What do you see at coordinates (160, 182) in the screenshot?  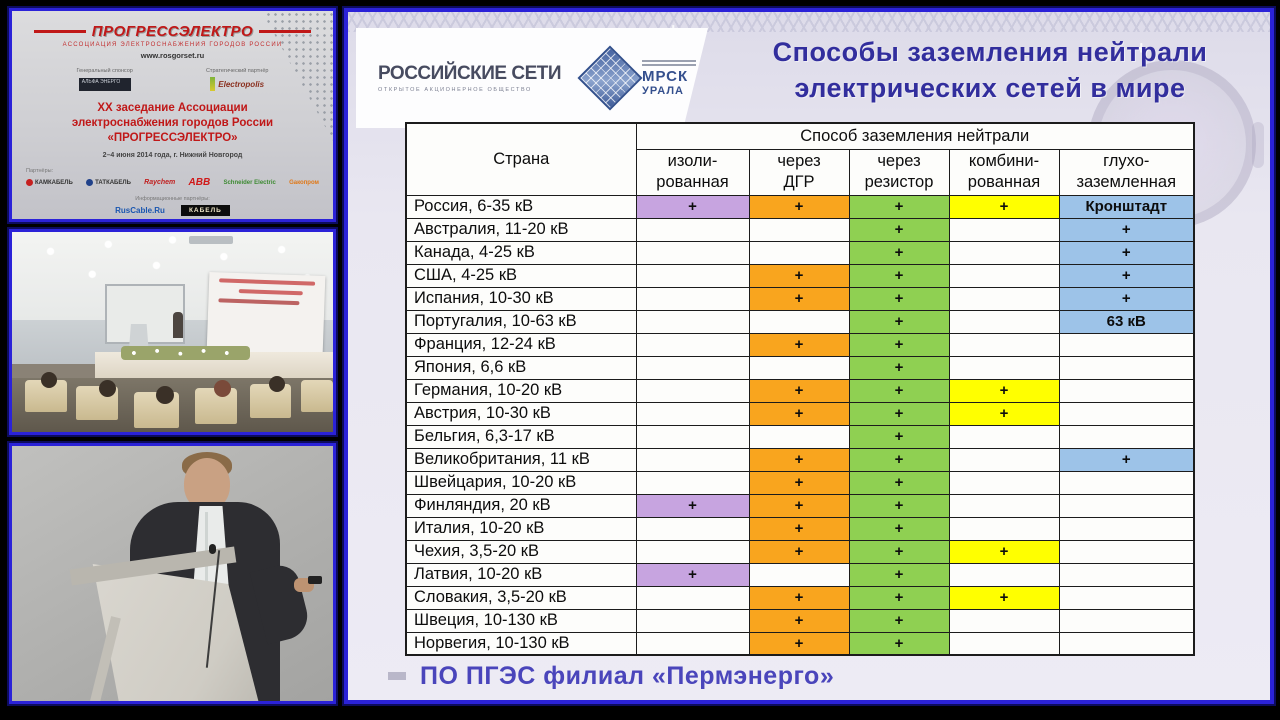 I see `partner-logo-raychem: Raychem` at bounding box center [160, 182].